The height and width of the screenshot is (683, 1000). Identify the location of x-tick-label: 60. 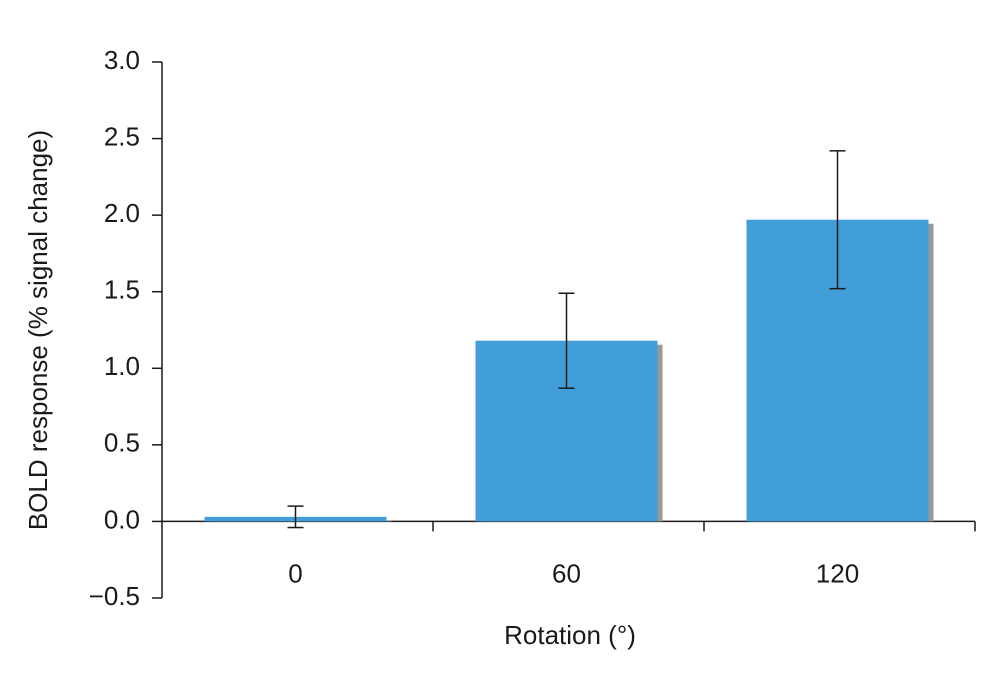
(566, 573).